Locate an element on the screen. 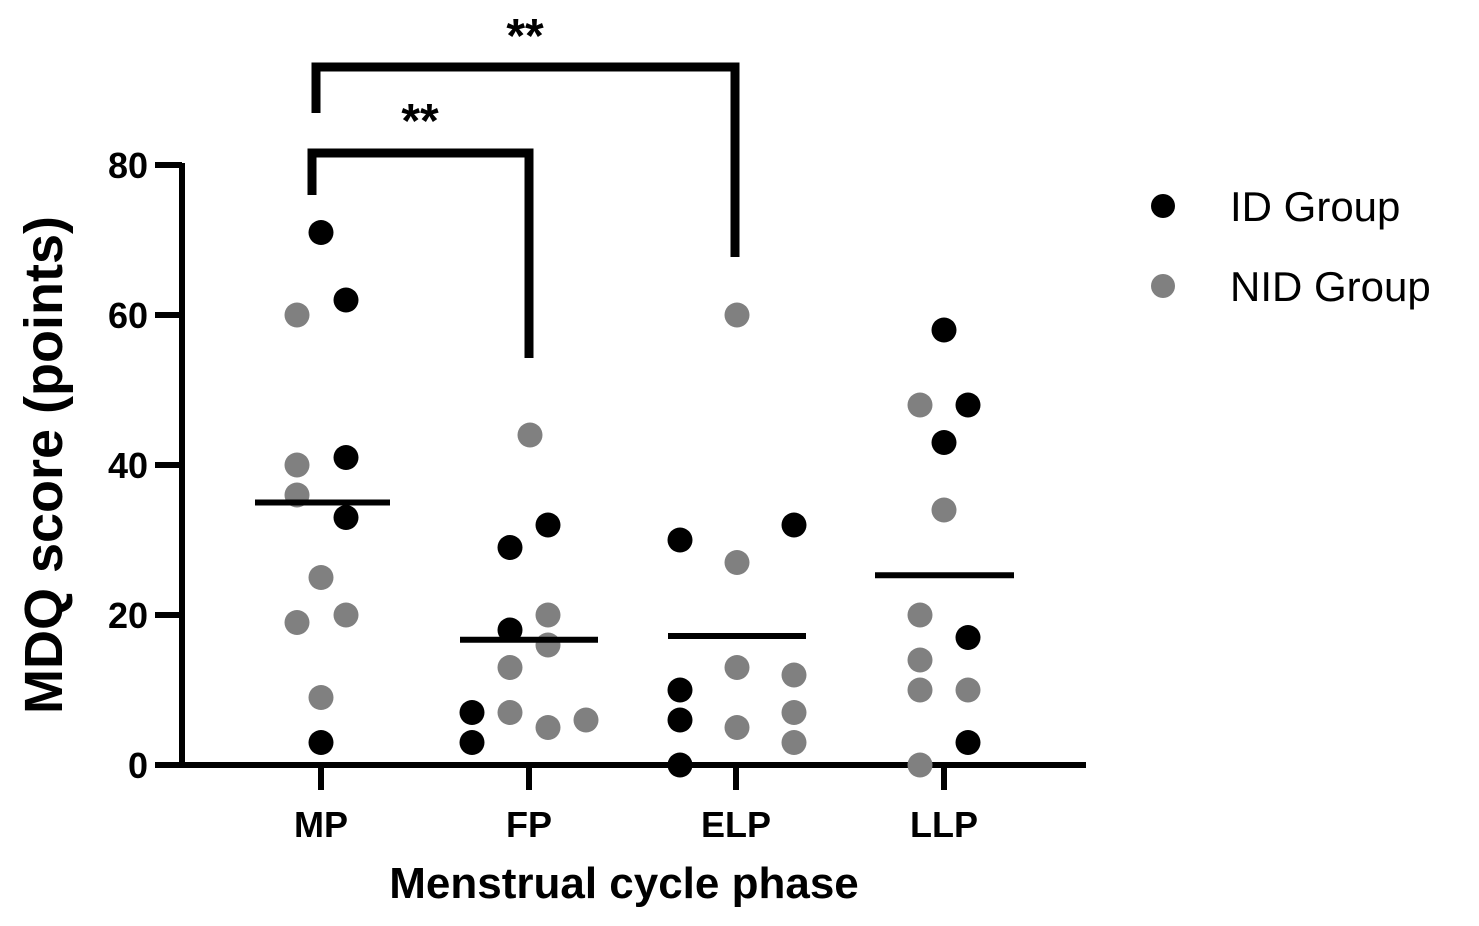  legend: ID Group NID Group is located at coordinates (1291, 246).